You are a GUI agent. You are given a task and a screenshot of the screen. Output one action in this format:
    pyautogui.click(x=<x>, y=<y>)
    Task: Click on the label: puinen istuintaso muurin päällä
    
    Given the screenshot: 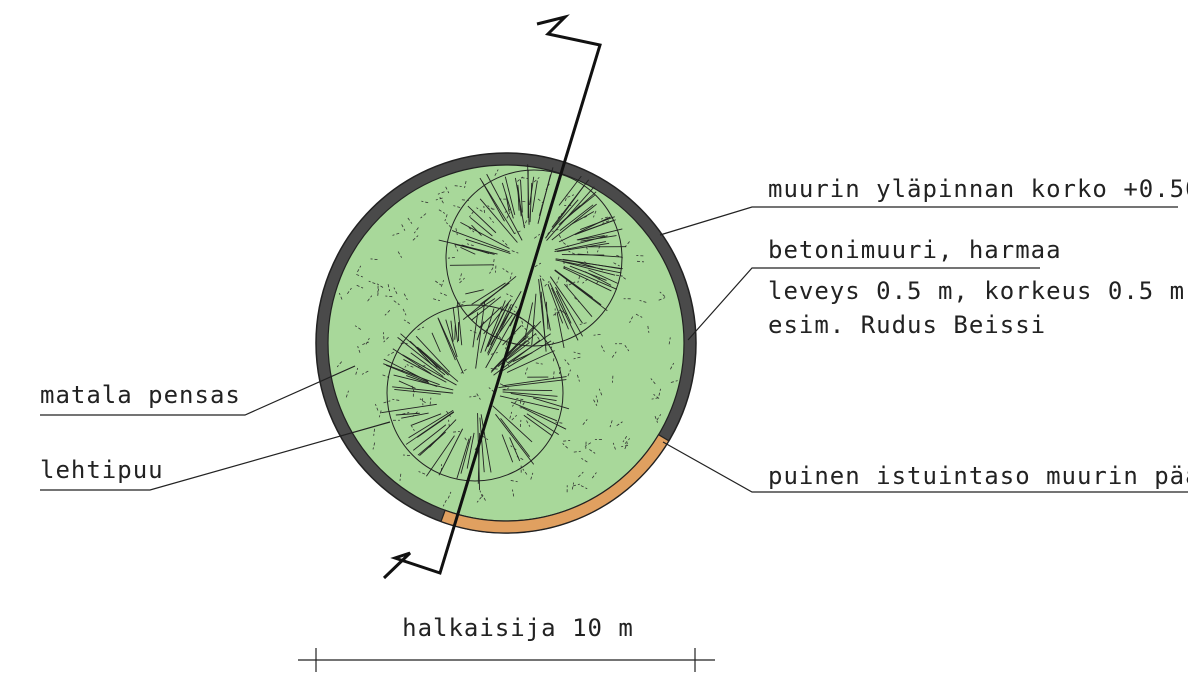 What is the action you would take?
    pyautogui.click(x=978, y=476)
    